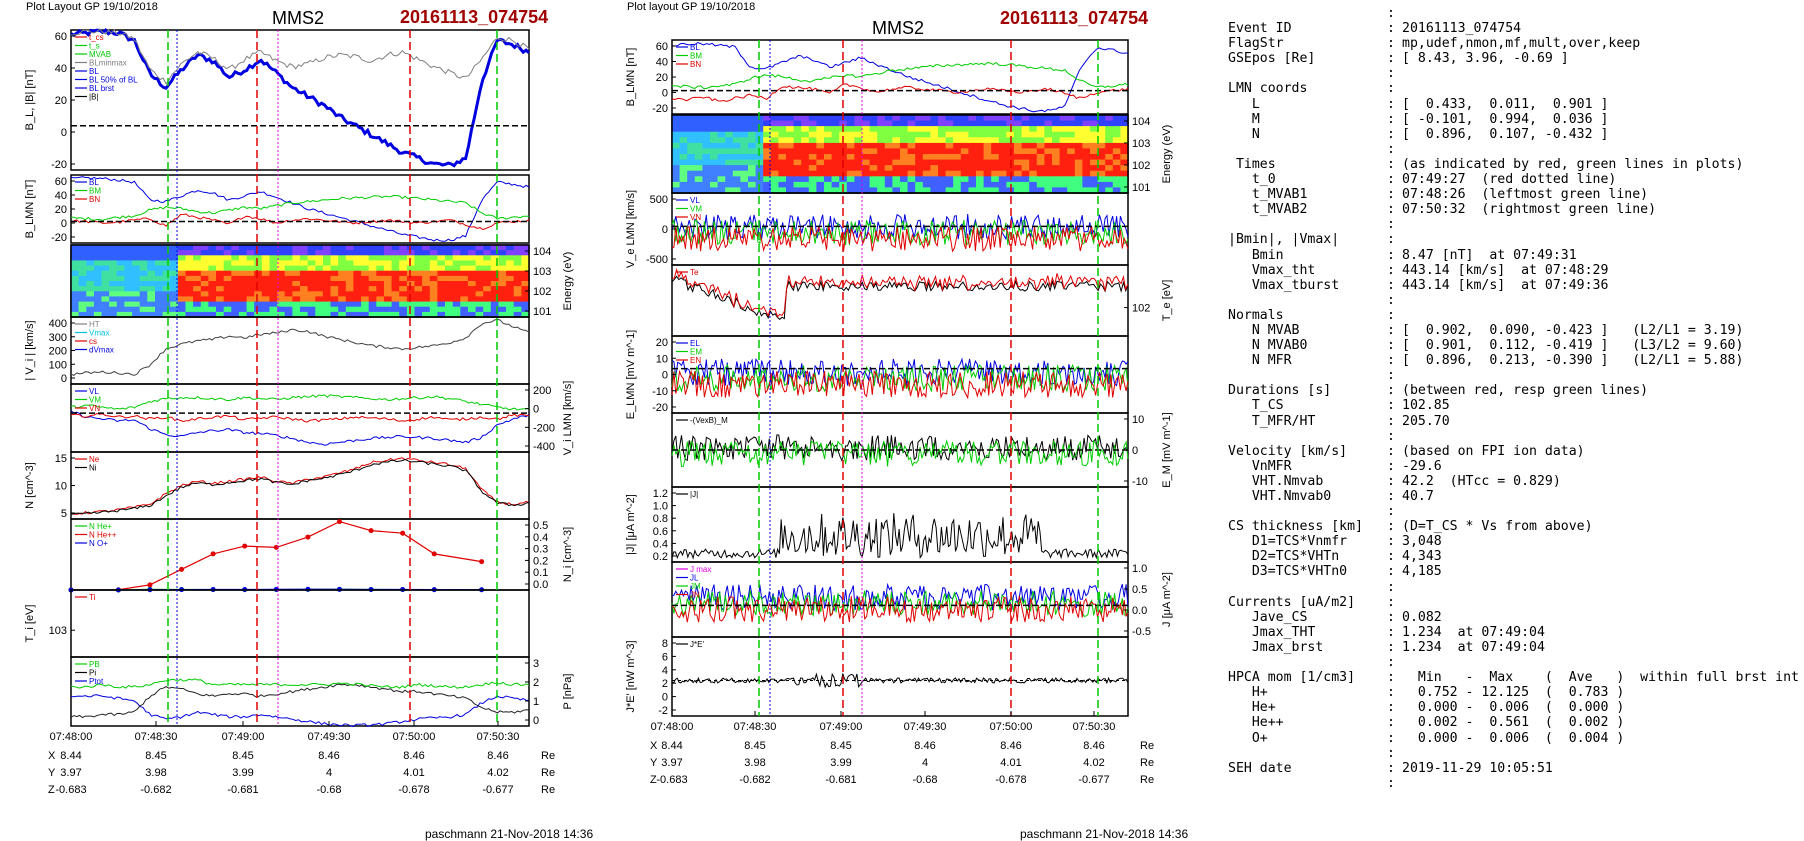  What do you see at coordinates (900, 75) in the screenshot?
I see `series-line-bm` at bounding box center [900, 75].